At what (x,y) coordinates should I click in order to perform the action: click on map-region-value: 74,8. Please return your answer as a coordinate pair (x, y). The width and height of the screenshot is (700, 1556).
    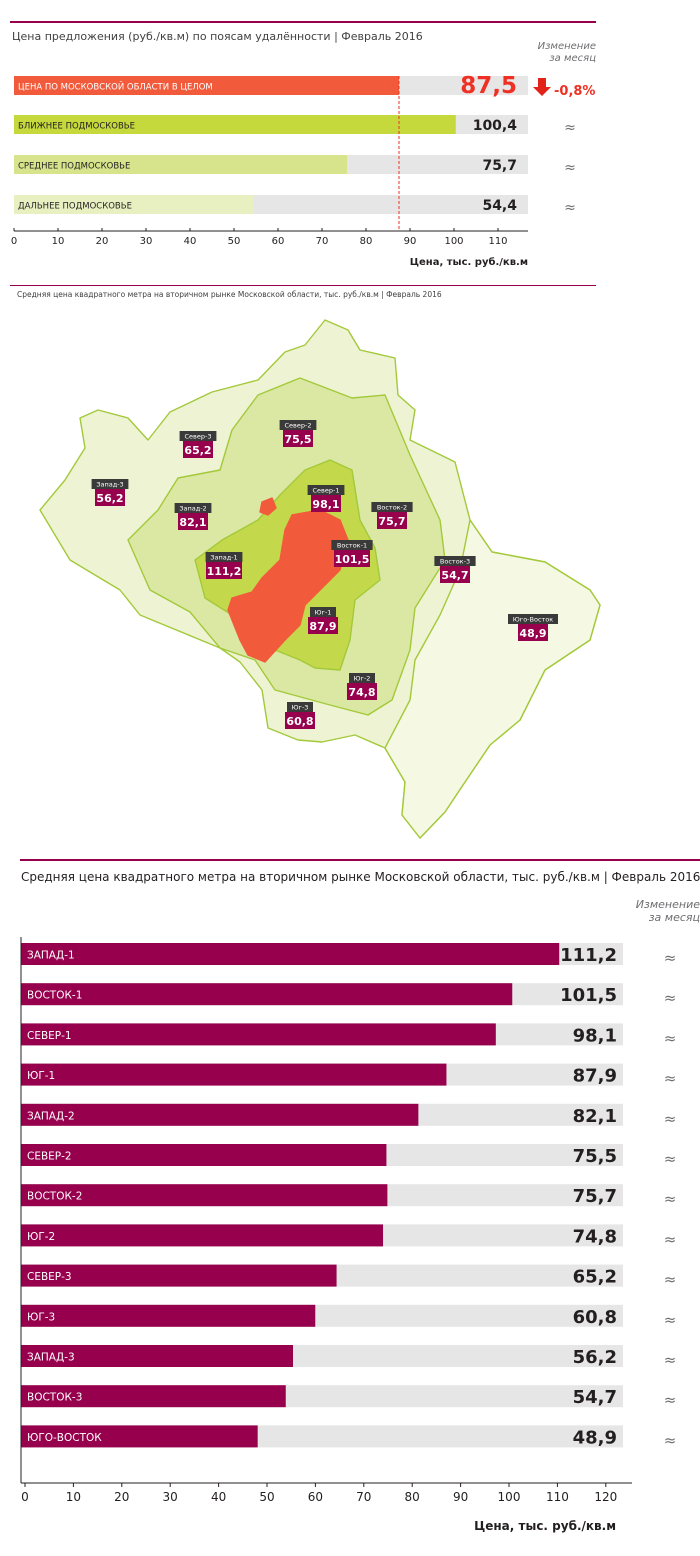
    Looking at the image, I should click on (361, 692).